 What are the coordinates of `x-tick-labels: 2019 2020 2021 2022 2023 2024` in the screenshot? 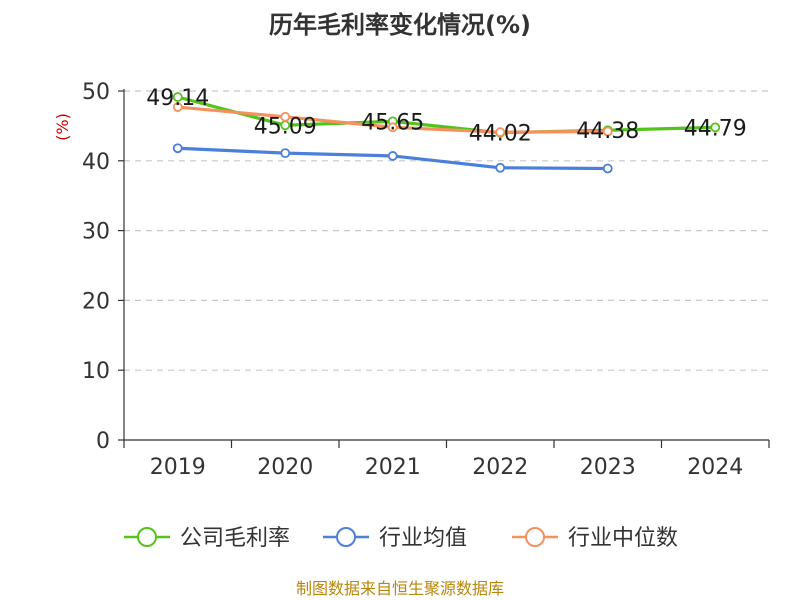 It's located at (447, 467).